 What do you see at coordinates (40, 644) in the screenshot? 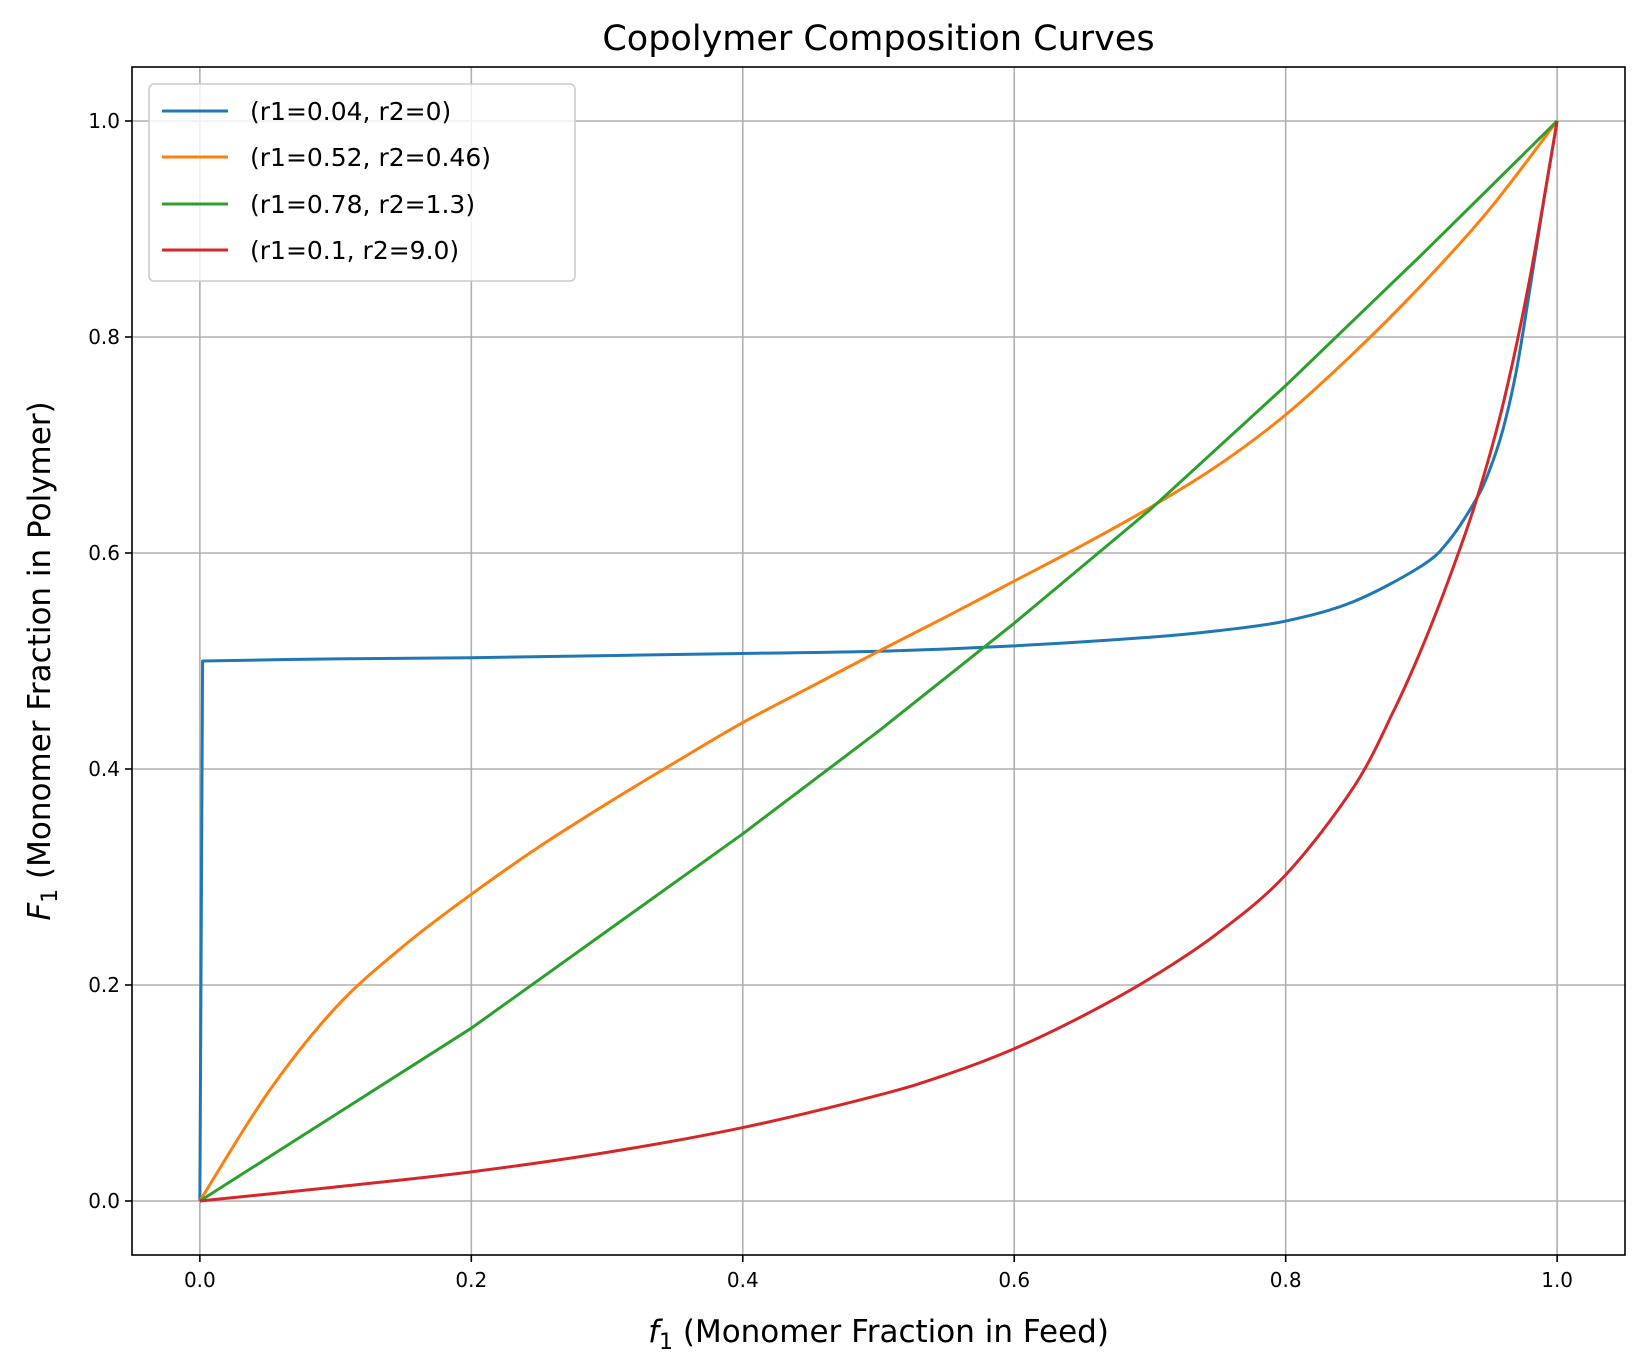
I see `y-axis-label-text: (Monomer Fraction in Polymer)` at bounding box center [40, 644].